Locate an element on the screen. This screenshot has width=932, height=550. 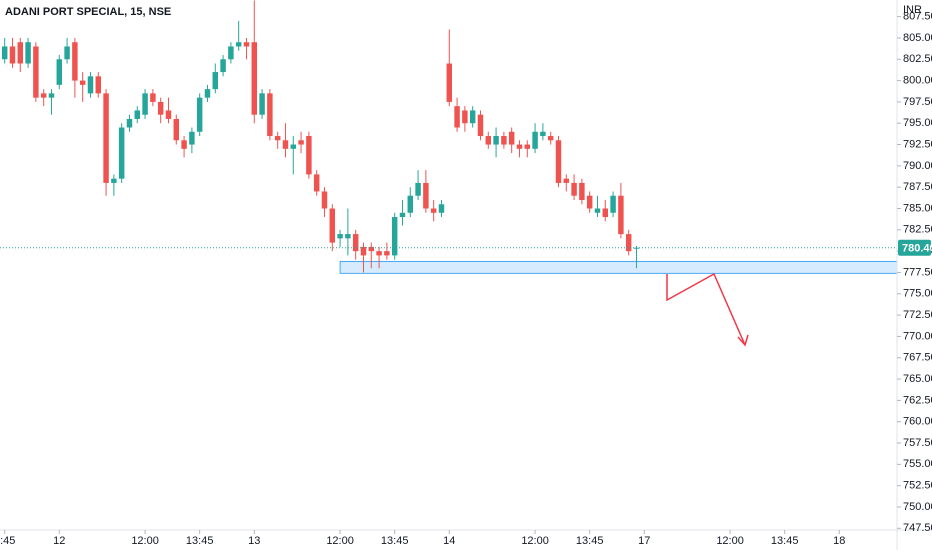
y-tick-label: 770.00 is located at coordinates (917, 336).